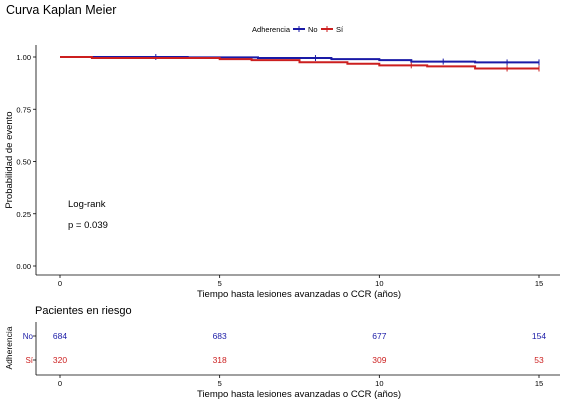 The image size is (566, 403). What do you see at coordinates (87, 204) in the screenshot?
I see `logrank-label: Log-rank` at bounding box center [87, 204].